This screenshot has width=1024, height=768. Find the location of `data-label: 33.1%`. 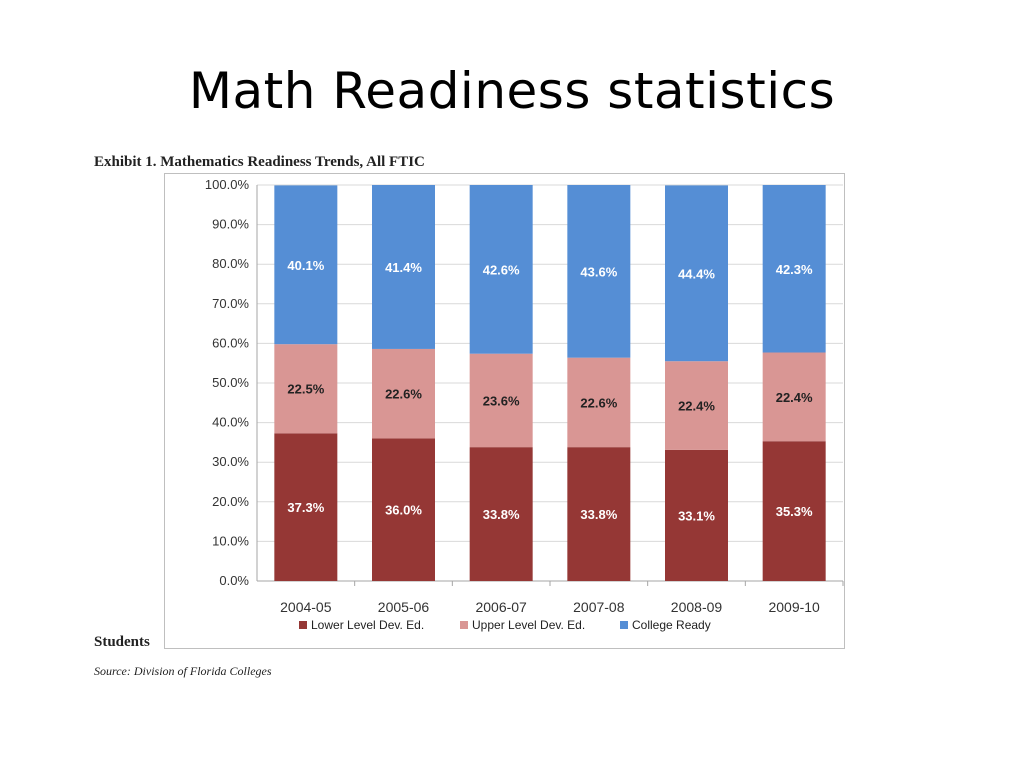

data-label: 33.1% is located at coordinates (696, 515).